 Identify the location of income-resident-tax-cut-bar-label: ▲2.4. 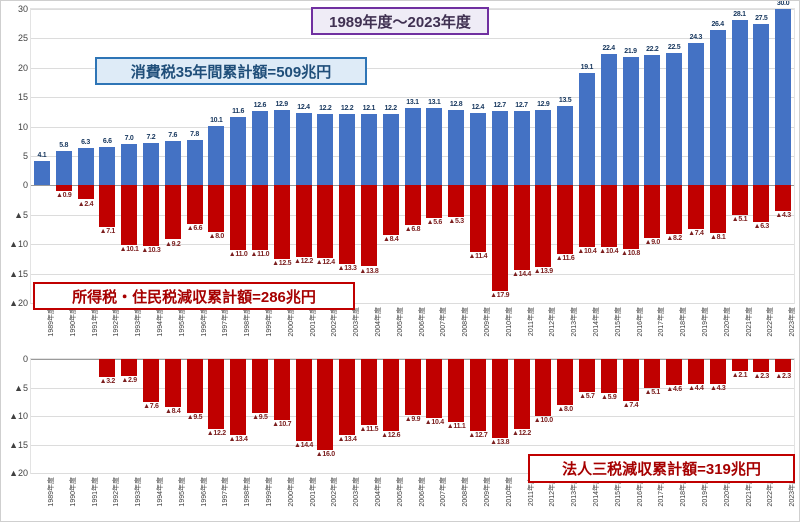
(85, 204).